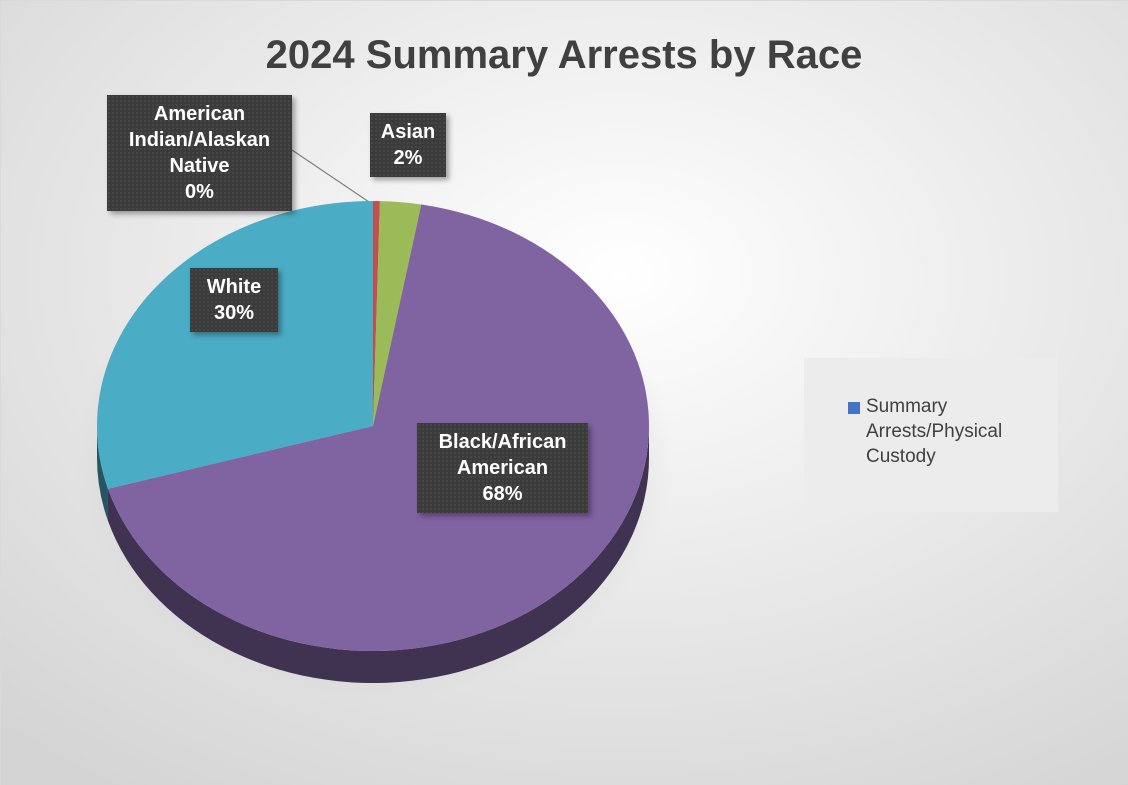 The image size is (1128, 785). Describe the element at coordinates (234, 287) in the screenshot. I see `data-label-category: White` at that location.